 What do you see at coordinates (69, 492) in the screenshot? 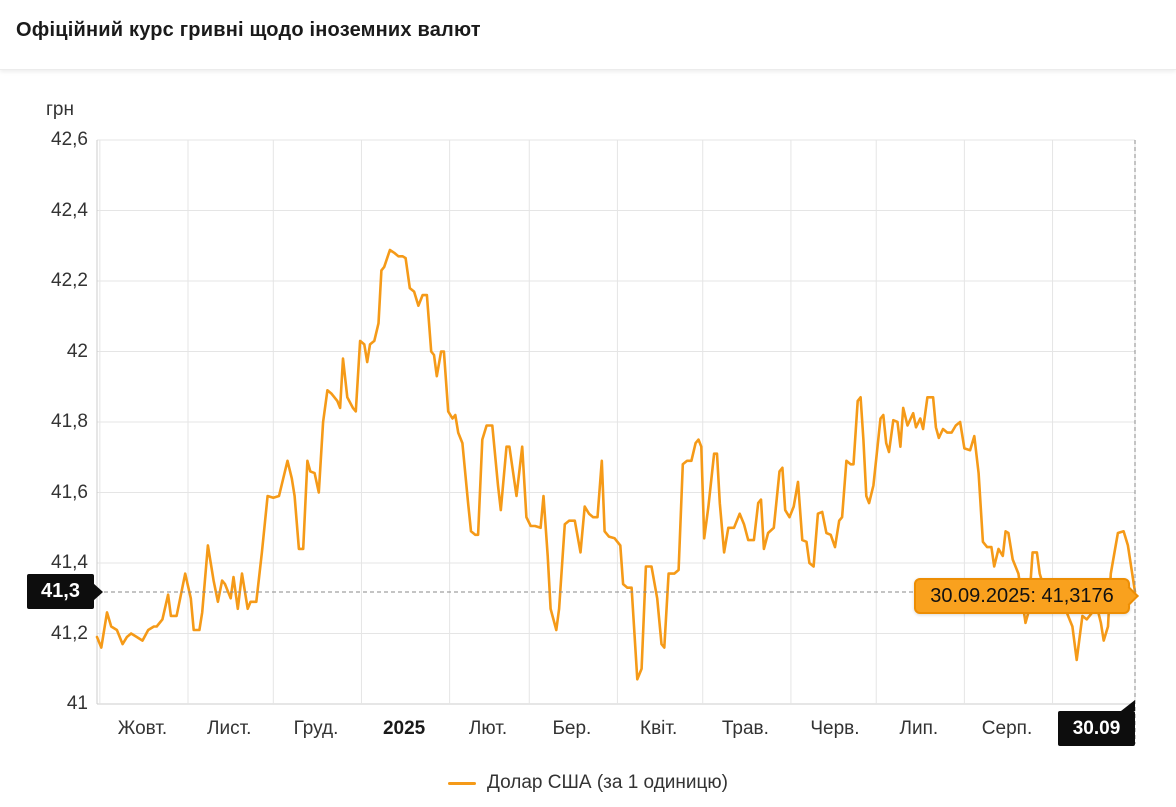
I see `y-tick-label: 41,6` at bounding box center [69, 492].